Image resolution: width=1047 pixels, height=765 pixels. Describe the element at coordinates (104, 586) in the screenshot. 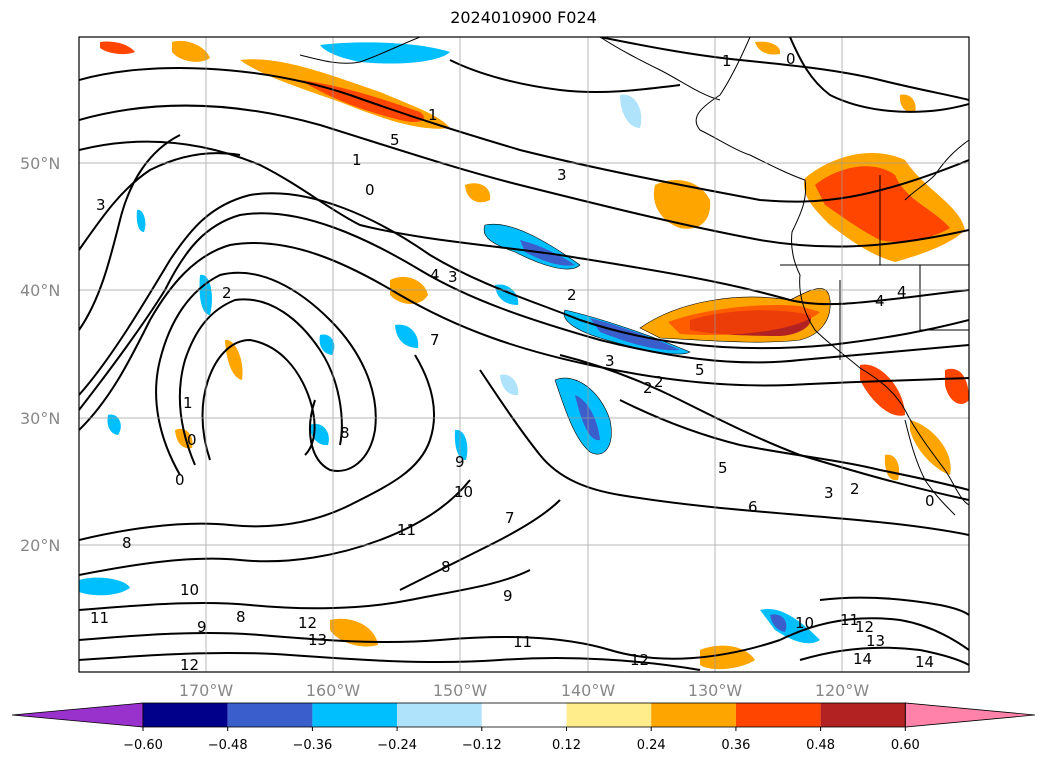

I see `shade-cool-southwest` at that location.